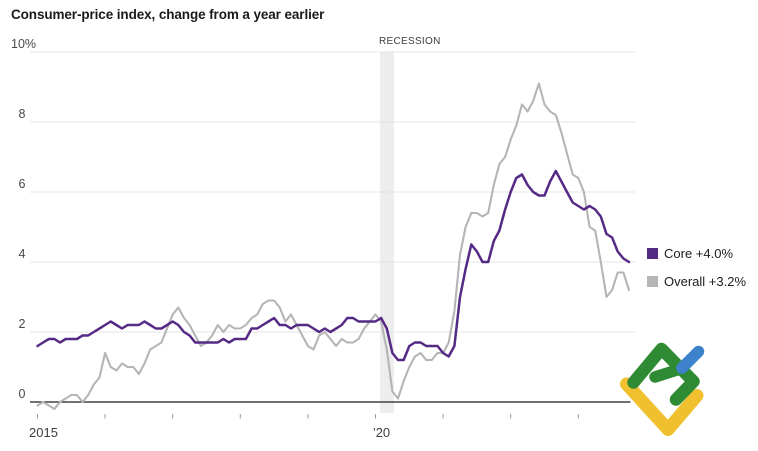  I want to click on y-axis-label: 10%, so click(23, 44).